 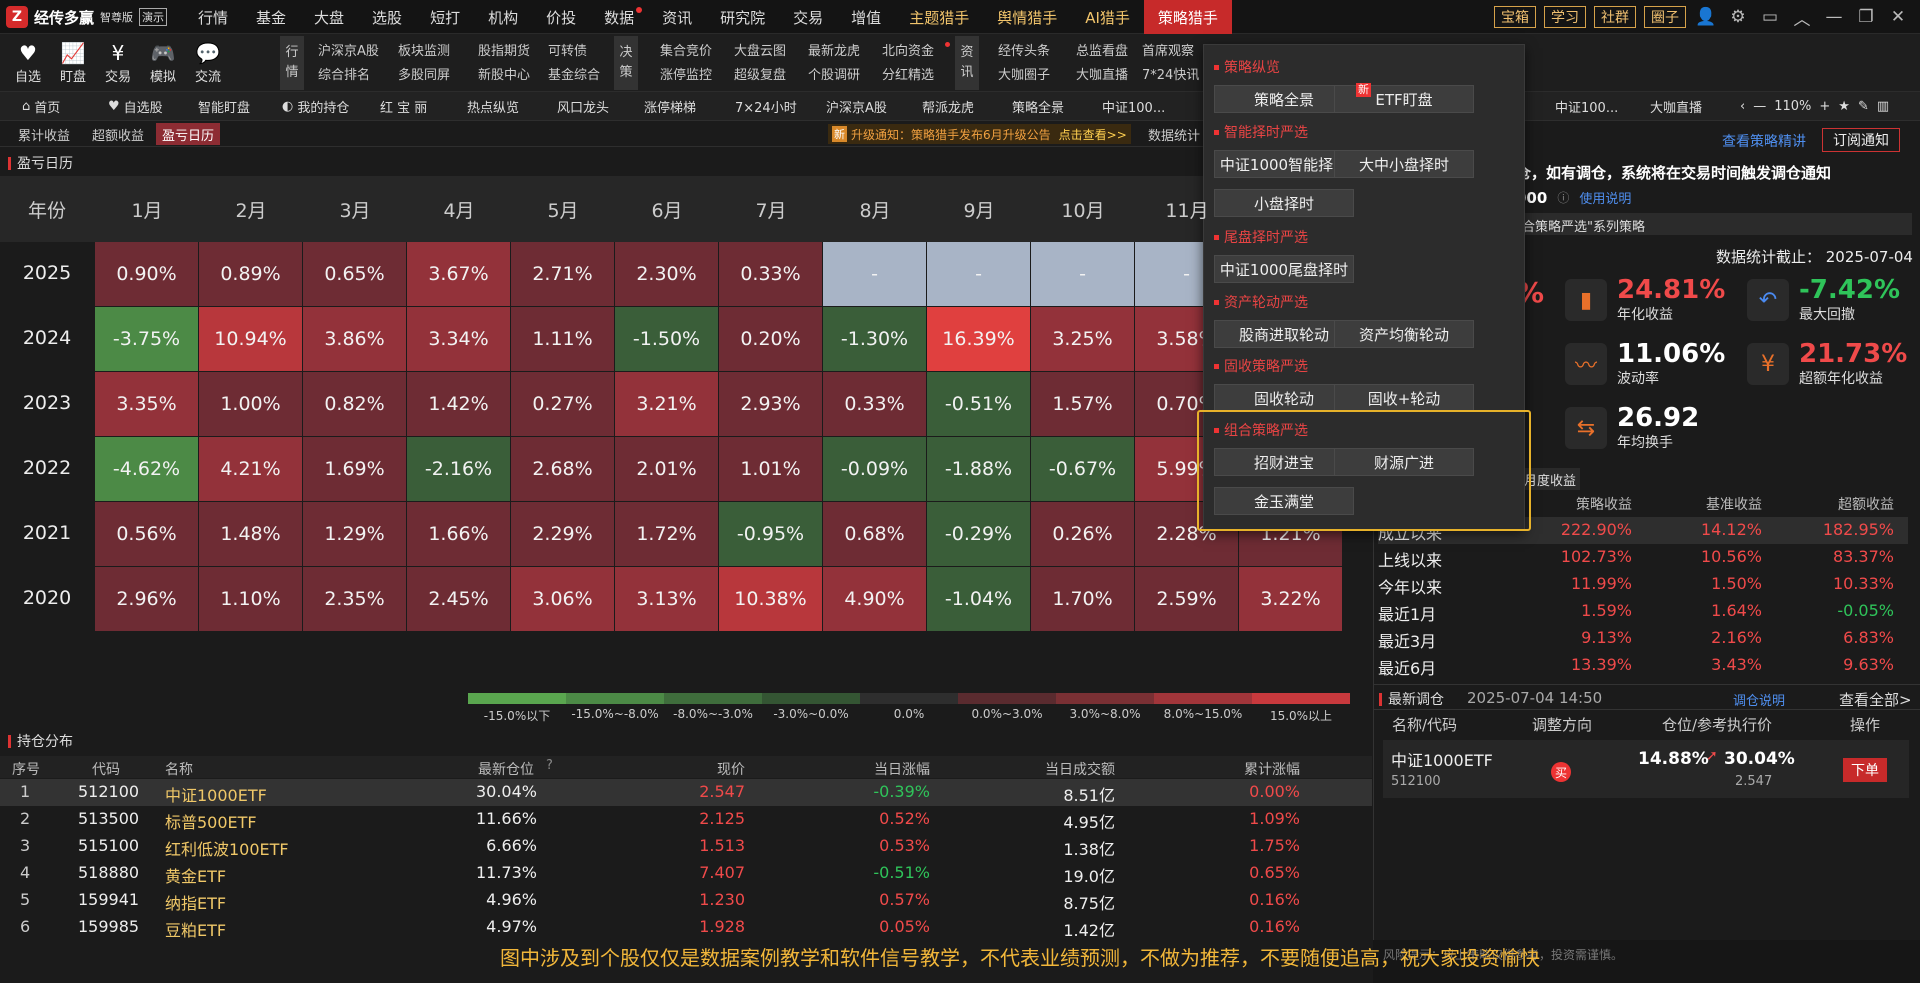 What do you see at coordinates (1107, 17) in the screenshot?
I see `menu-item-14: AI猎手` at bounding box center [1107, 17].